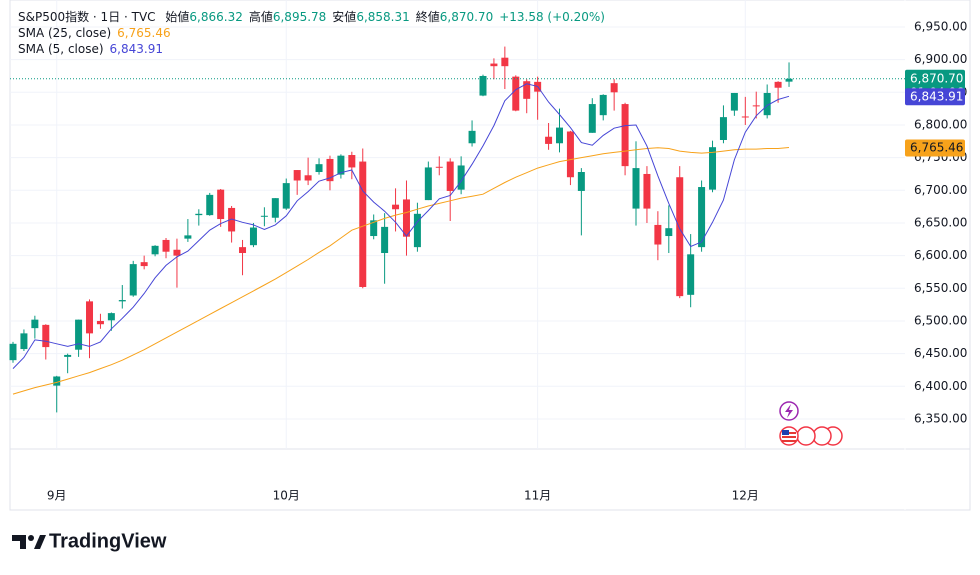 Image resolution: width=980 pixels, height=575 pixels. Describe the element at coordinates (940, 124) in the screenshot. I see `y-tick-label: 6,800.00` at that location.